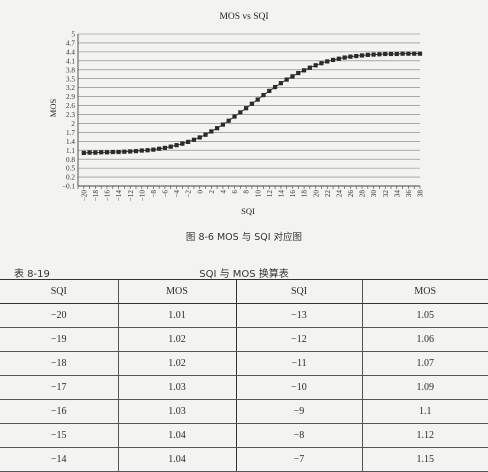 Image resolution: width=488 pixels, height=472 pixels. I want to click on table-row: −18 1.02 −11 1.07, so click(244, 363).